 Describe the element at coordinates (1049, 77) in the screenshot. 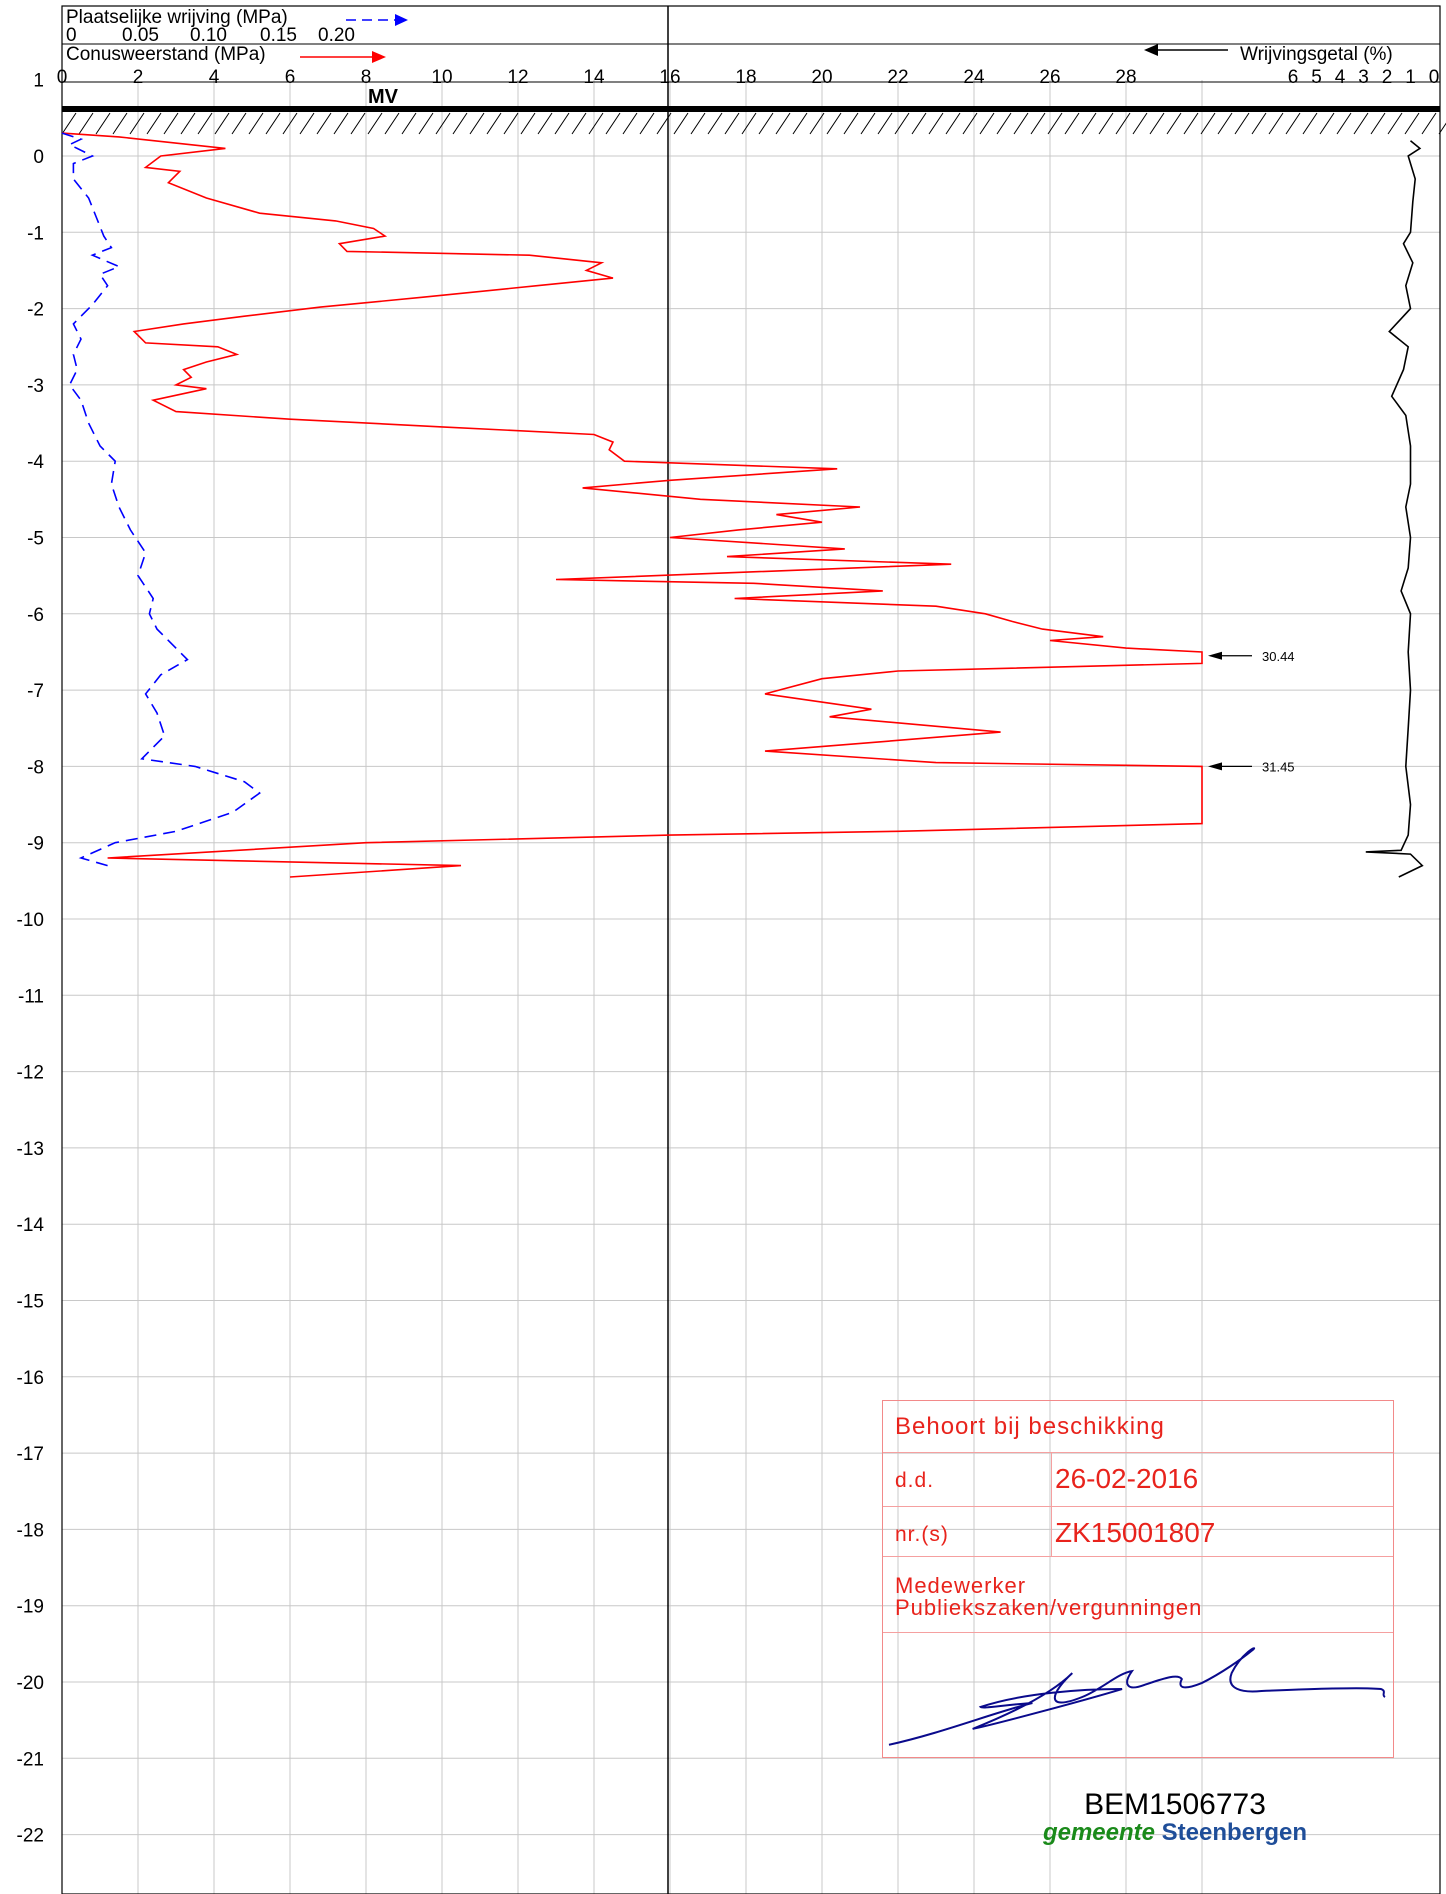

I see `cone-tick-label: 26` at that location.